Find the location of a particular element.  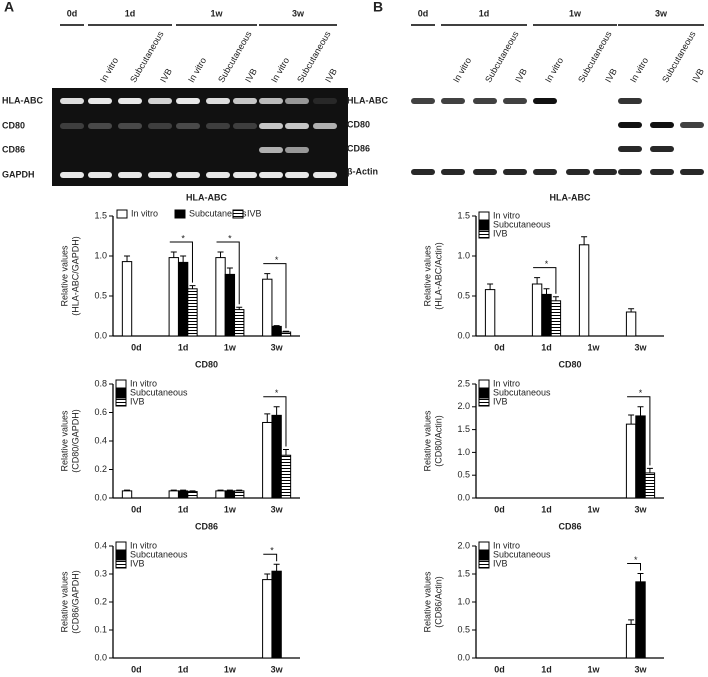

y-tick-label: 0.8 is located at coordinates (100, 383).